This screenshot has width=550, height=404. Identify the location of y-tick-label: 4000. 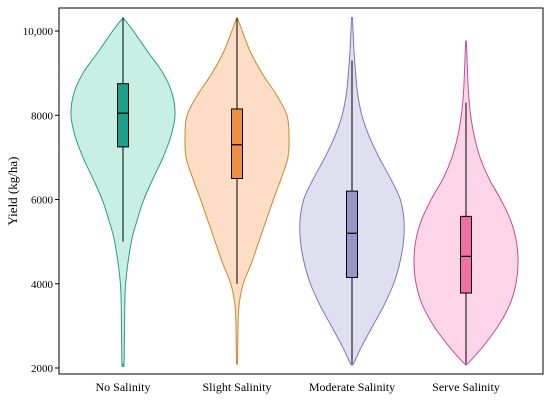
(42, 285).